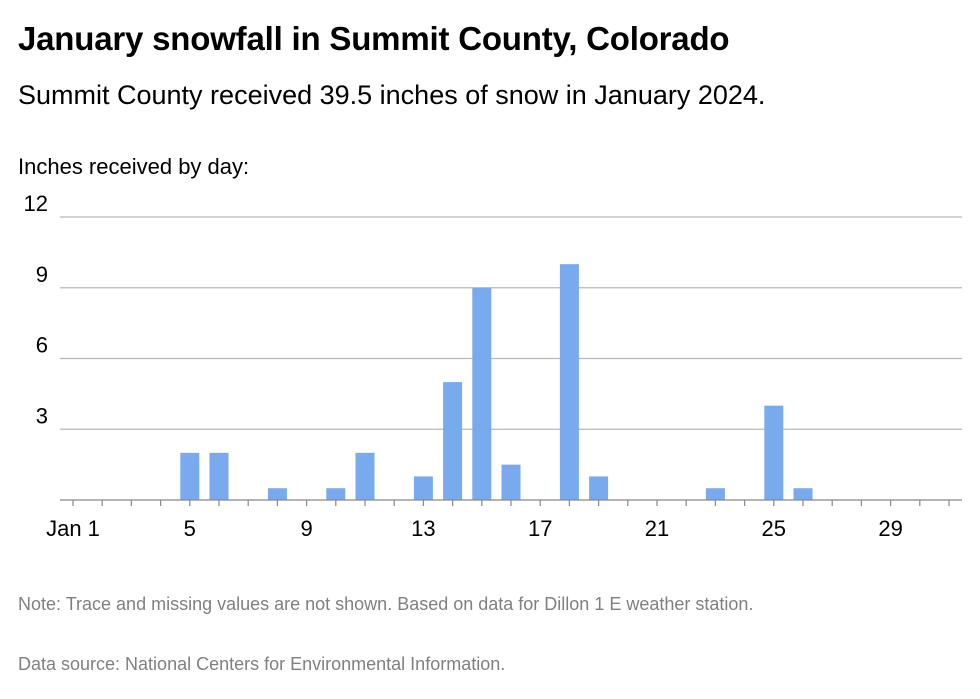 This screenshot has width=980, height=699. Describe the element at coordinates (474, 528) in the screenshot. I see `x-axis-tick-labels: Jan 1 5 9 13 17 21 25 29` at that location.